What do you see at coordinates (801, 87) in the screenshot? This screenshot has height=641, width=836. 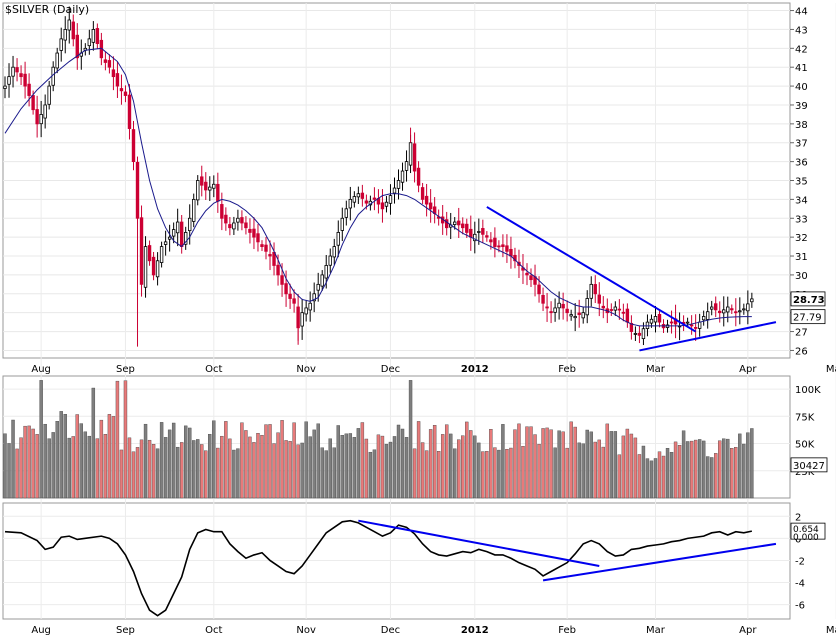 I see `price-tick-label: 40` at bounding box center [801, 87].